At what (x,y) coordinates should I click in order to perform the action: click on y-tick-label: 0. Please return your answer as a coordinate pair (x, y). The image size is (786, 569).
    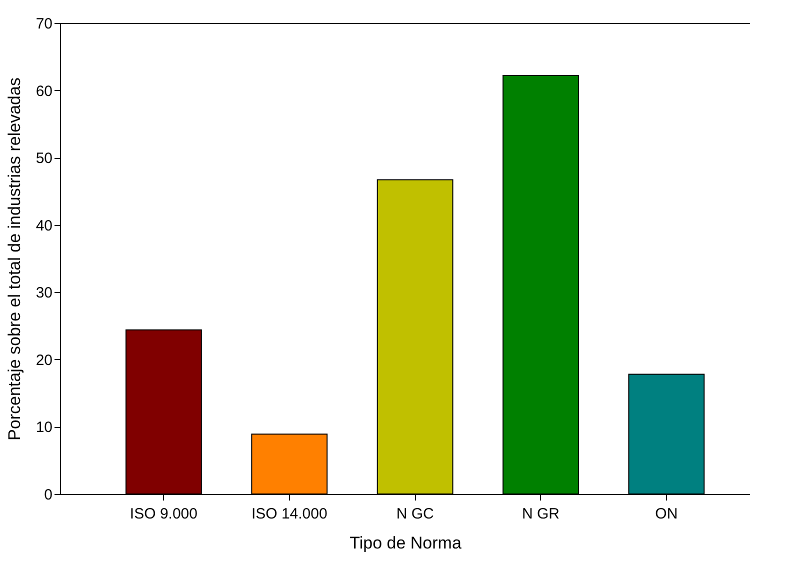
    Looking at the image, I should click on (48, 495).